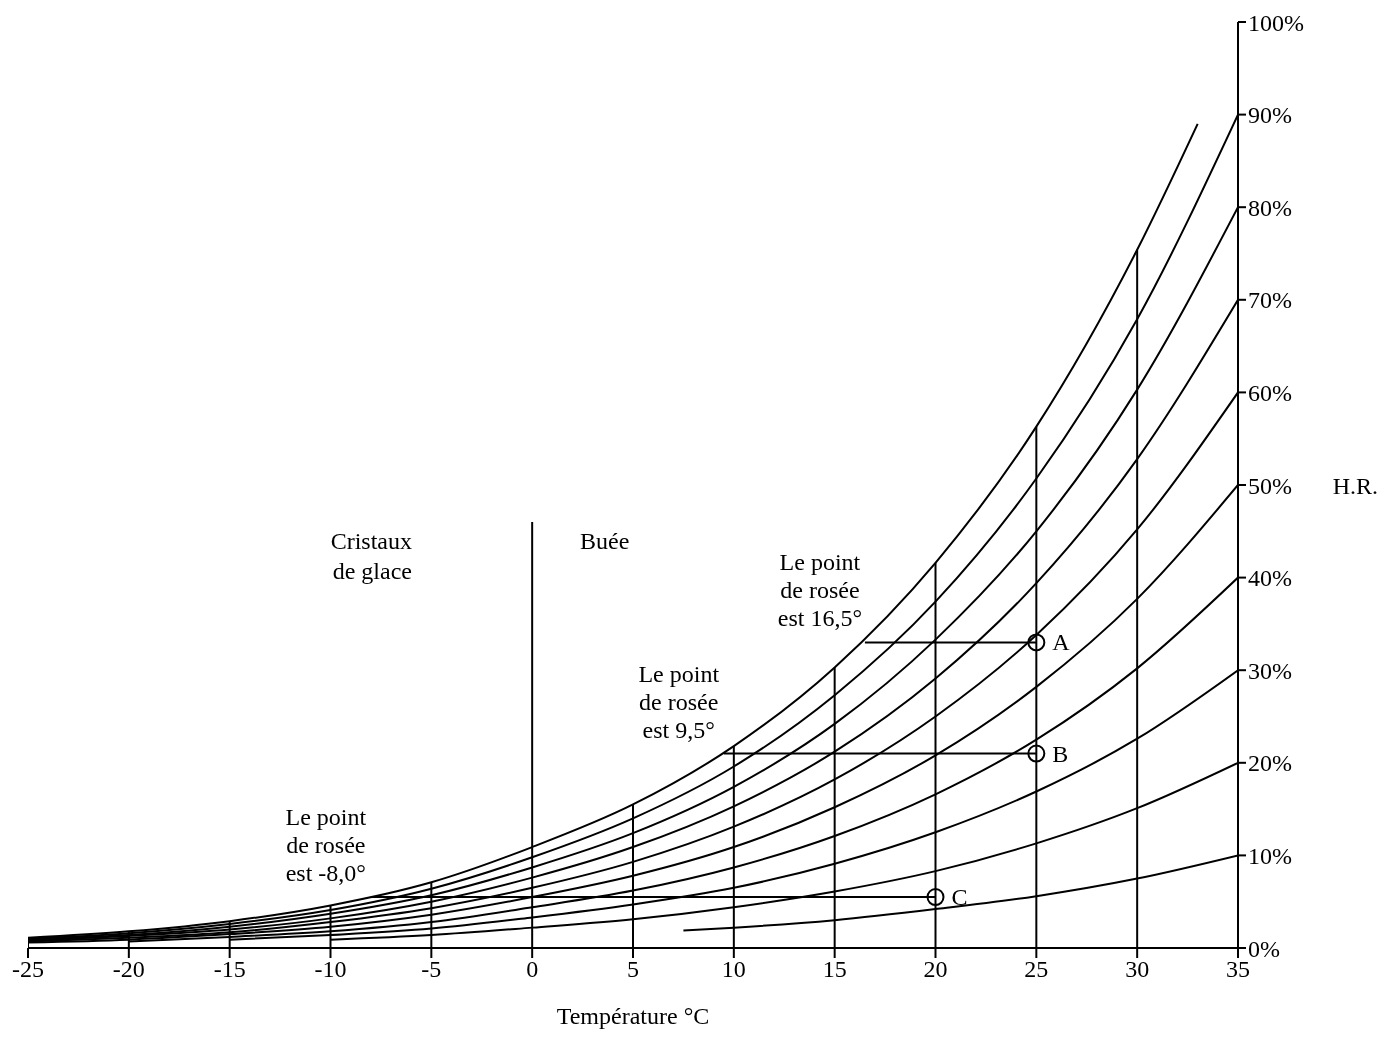  Describe the element at coordinates (1264, 948) in the screenshot. I see `y-tick-label: 0%` at that location.